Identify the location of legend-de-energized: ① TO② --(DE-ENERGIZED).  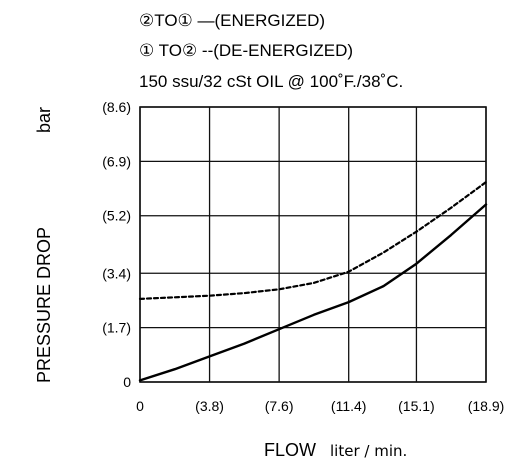
(246, 50).